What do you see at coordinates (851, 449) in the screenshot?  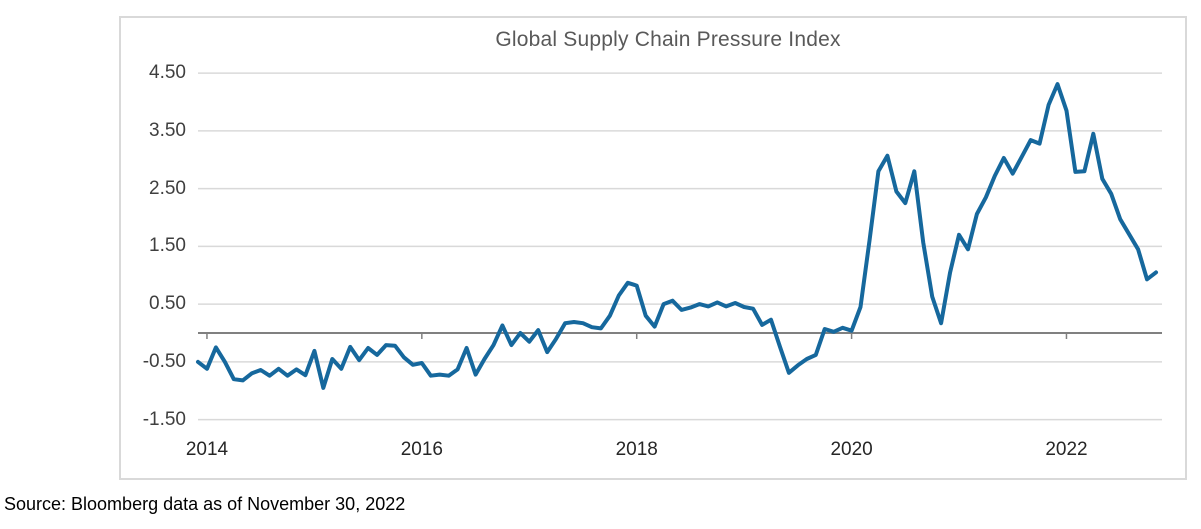 I see `x-tick-label: 2020` at bounding box center [851, 449].